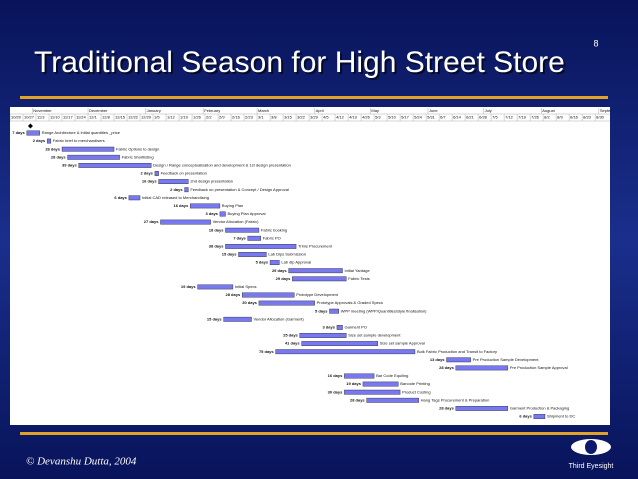 The width and height of the screenshot is (638, 479). Describe the element at coordinates (261, 117) in the screenshot. I see `week-label: 3/1` at that location.